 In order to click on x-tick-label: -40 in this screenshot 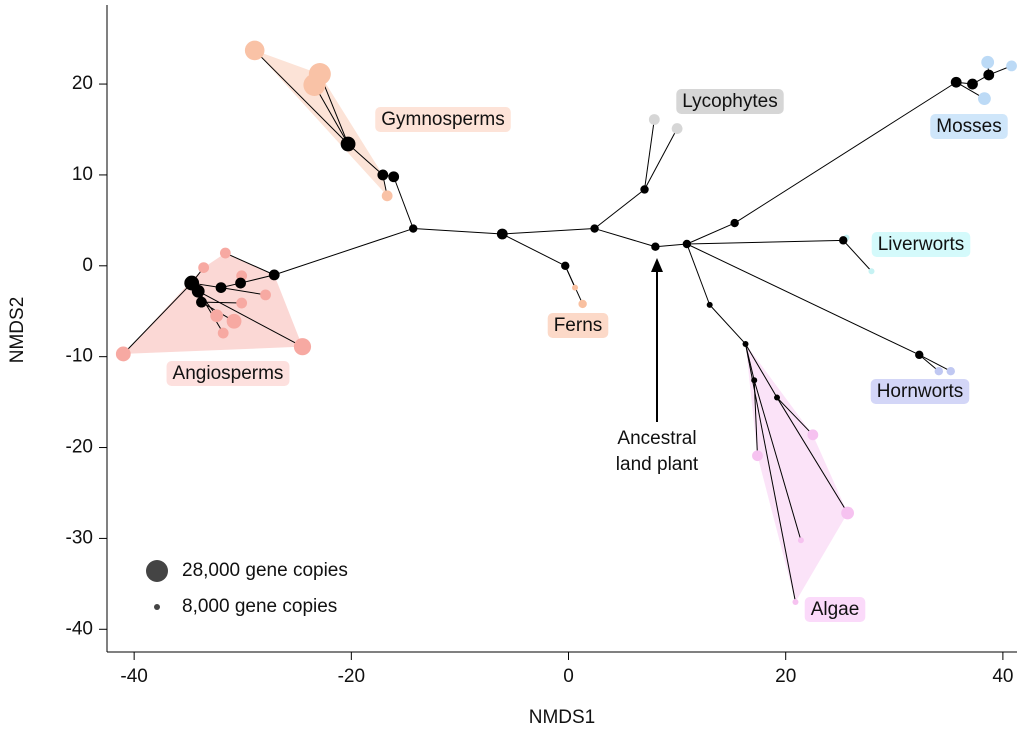, I will do `click(133, 676)`.